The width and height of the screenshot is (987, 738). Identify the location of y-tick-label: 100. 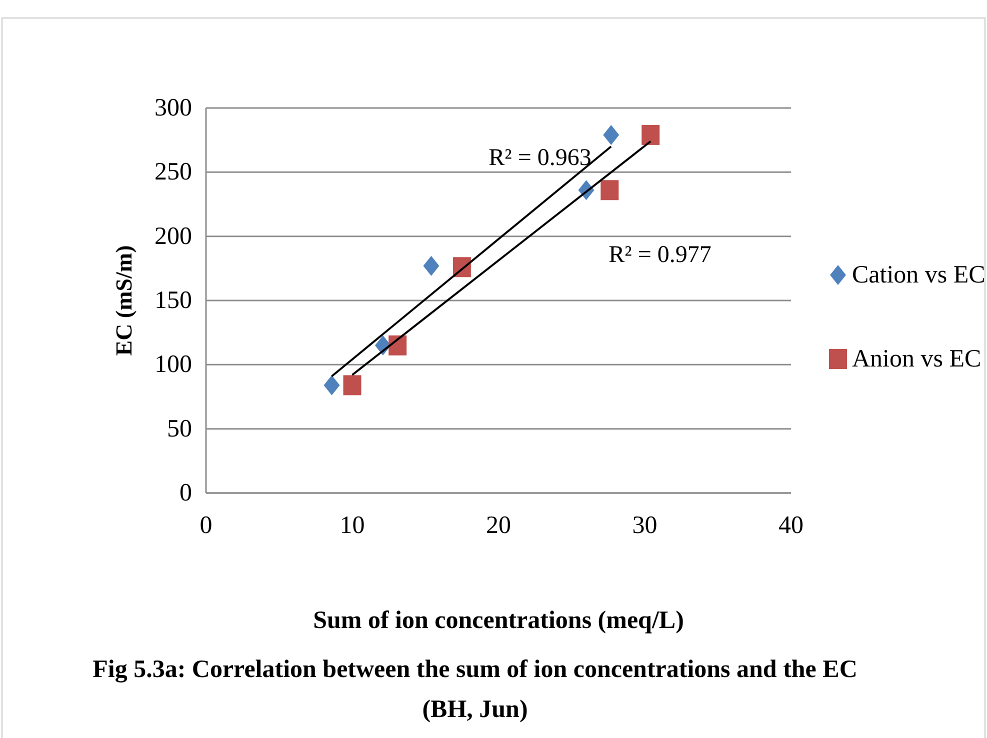
(173, 364).